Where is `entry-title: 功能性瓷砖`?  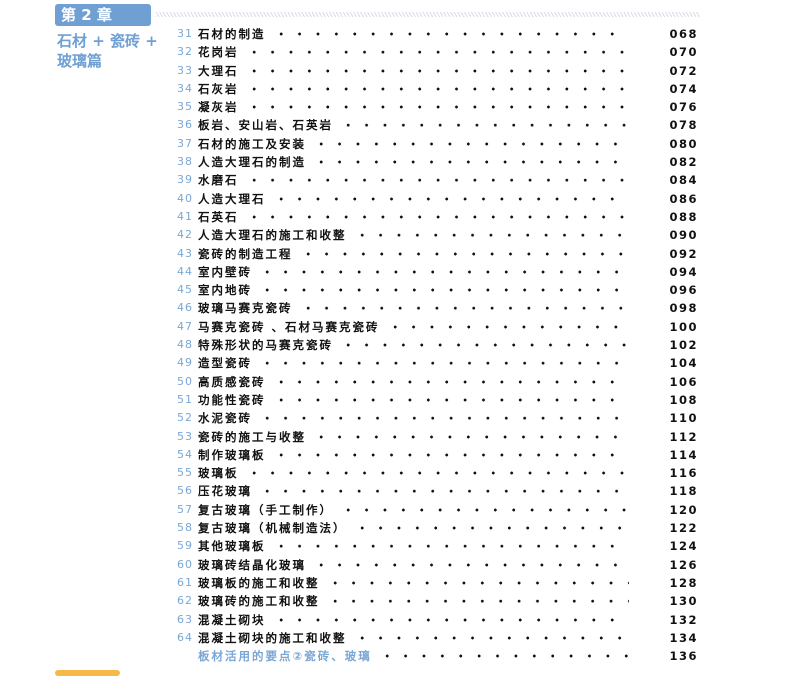
entry-title: 功能性瓷砖 is located at coordinates (232, 399).